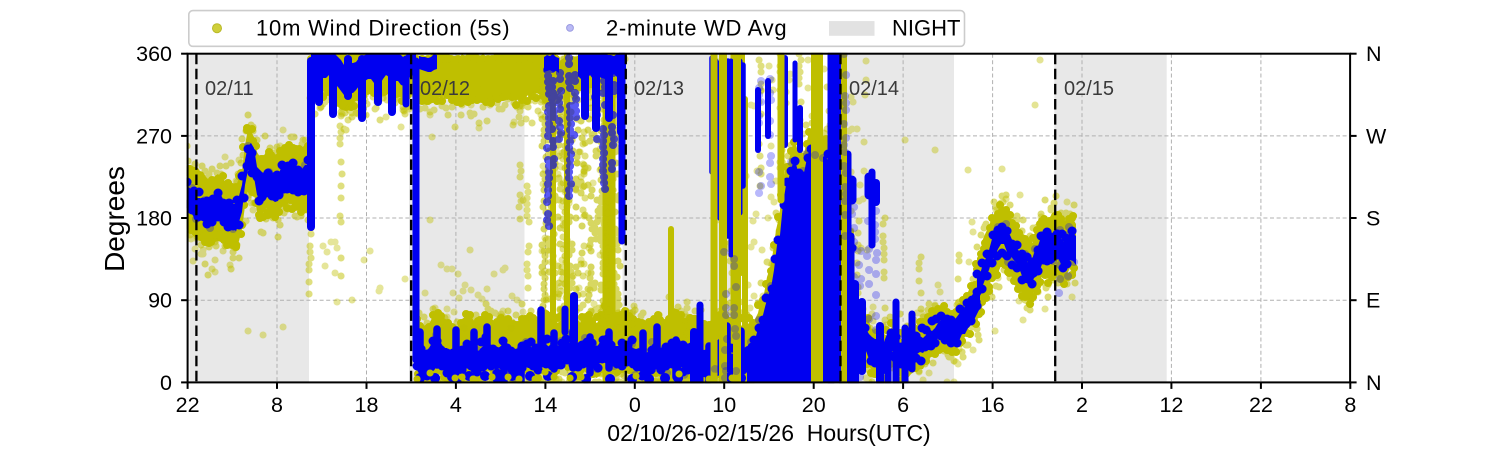 This screenshot has height=455, width=1500. What do you see at coordinates (659, 89) in the screenshot?
I see `svg-text: 02/13` at bounding box center [659, 89].